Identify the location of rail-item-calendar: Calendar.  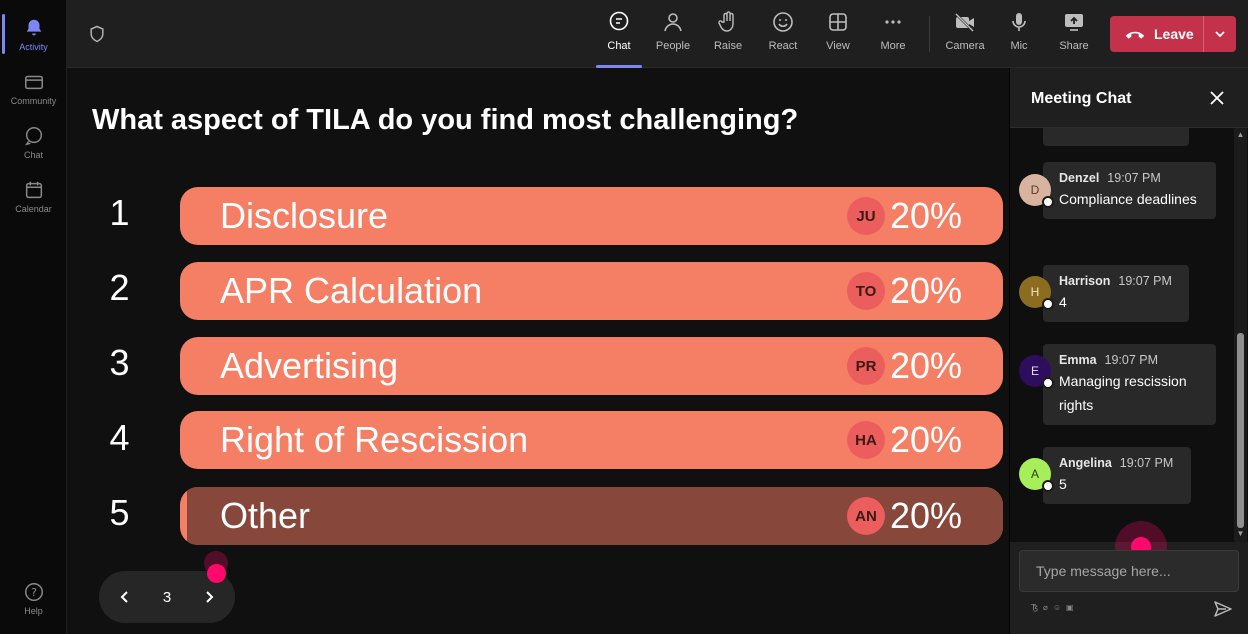
(33, 196).